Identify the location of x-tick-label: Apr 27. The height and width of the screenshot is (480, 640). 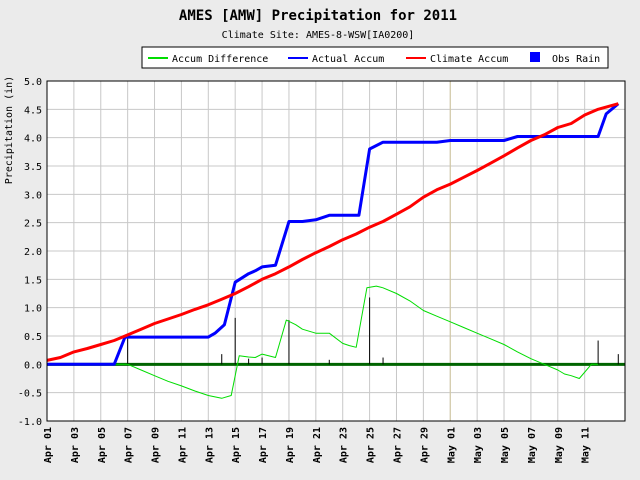
(397, 445).